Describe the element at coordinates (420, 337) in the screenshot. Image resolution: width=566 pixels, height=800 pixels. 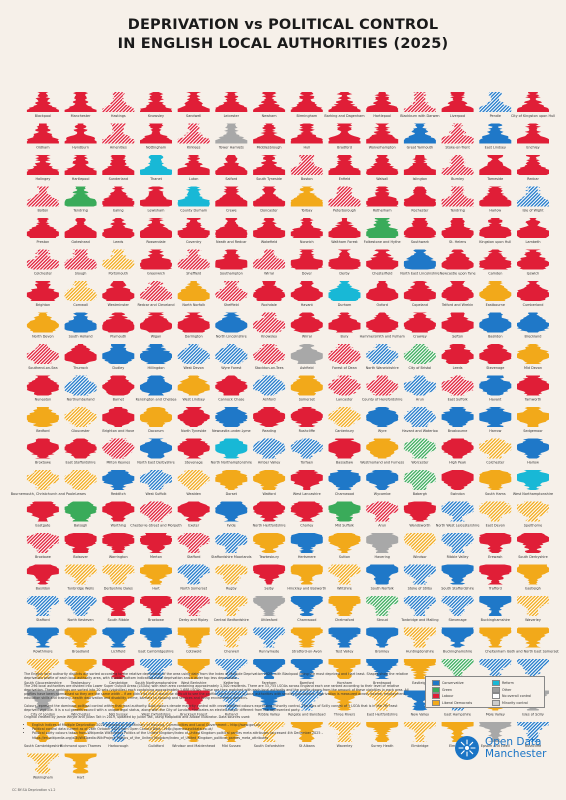
I see `authority-label: Crawley` at that location.